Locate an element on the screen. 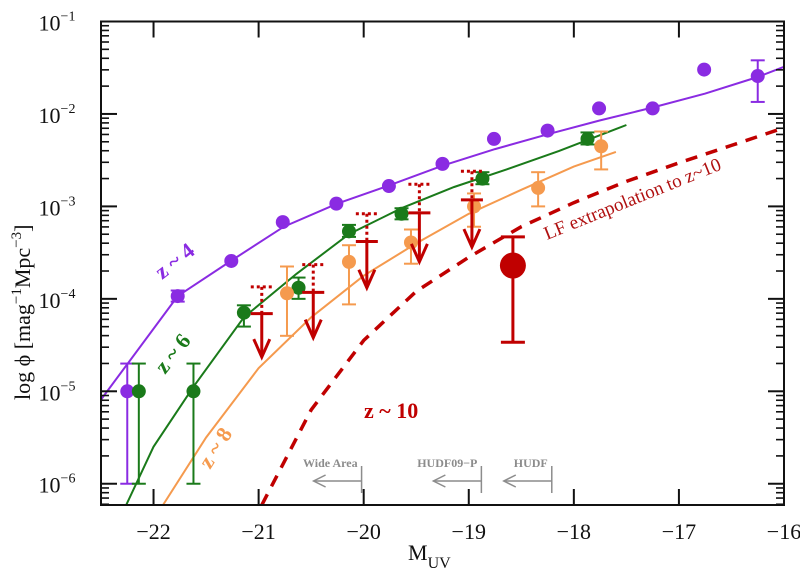  series-label-z4: z ~ 4 is located at coordinates (174, 261).